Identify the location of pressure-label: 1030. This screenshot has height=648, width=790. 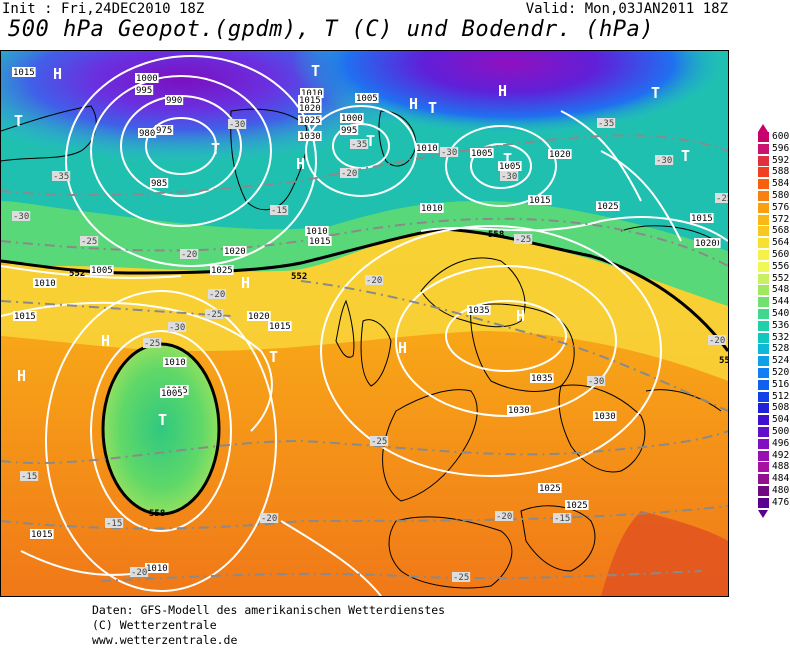
(310, 137).